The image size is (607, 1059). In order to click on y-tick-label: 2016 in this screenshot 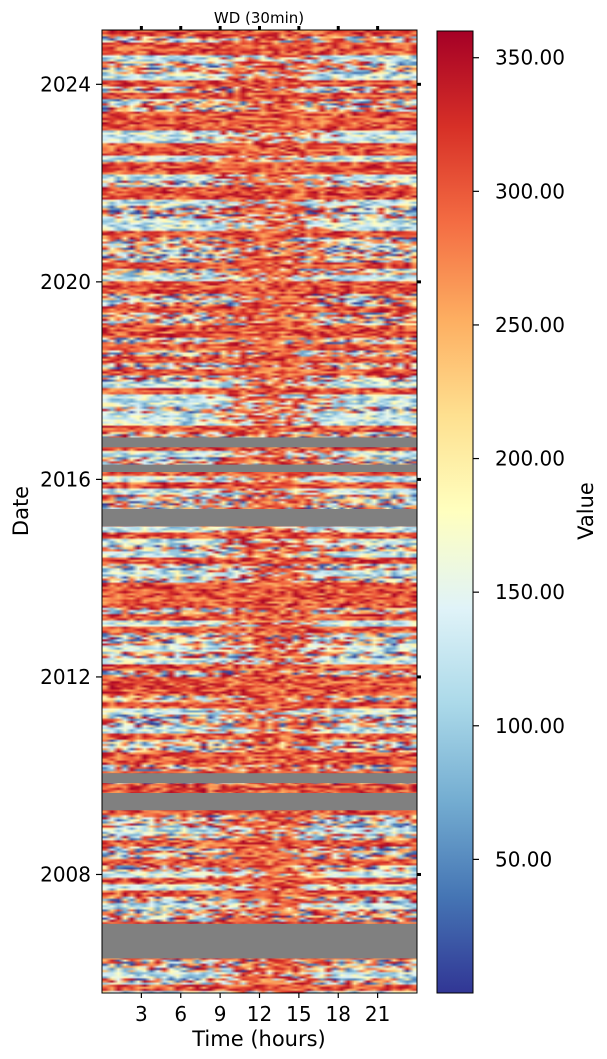, I will do `click(65, 479)`.